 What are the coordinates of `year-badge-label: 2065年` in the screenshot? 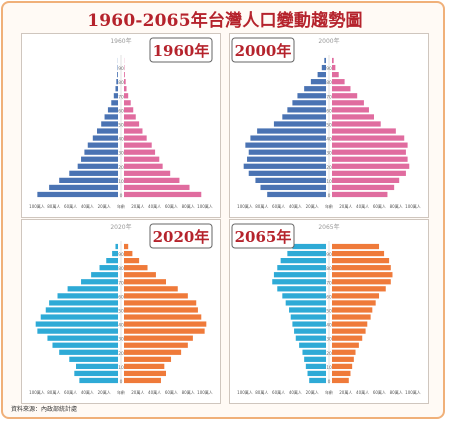 It's located at (263, 237).